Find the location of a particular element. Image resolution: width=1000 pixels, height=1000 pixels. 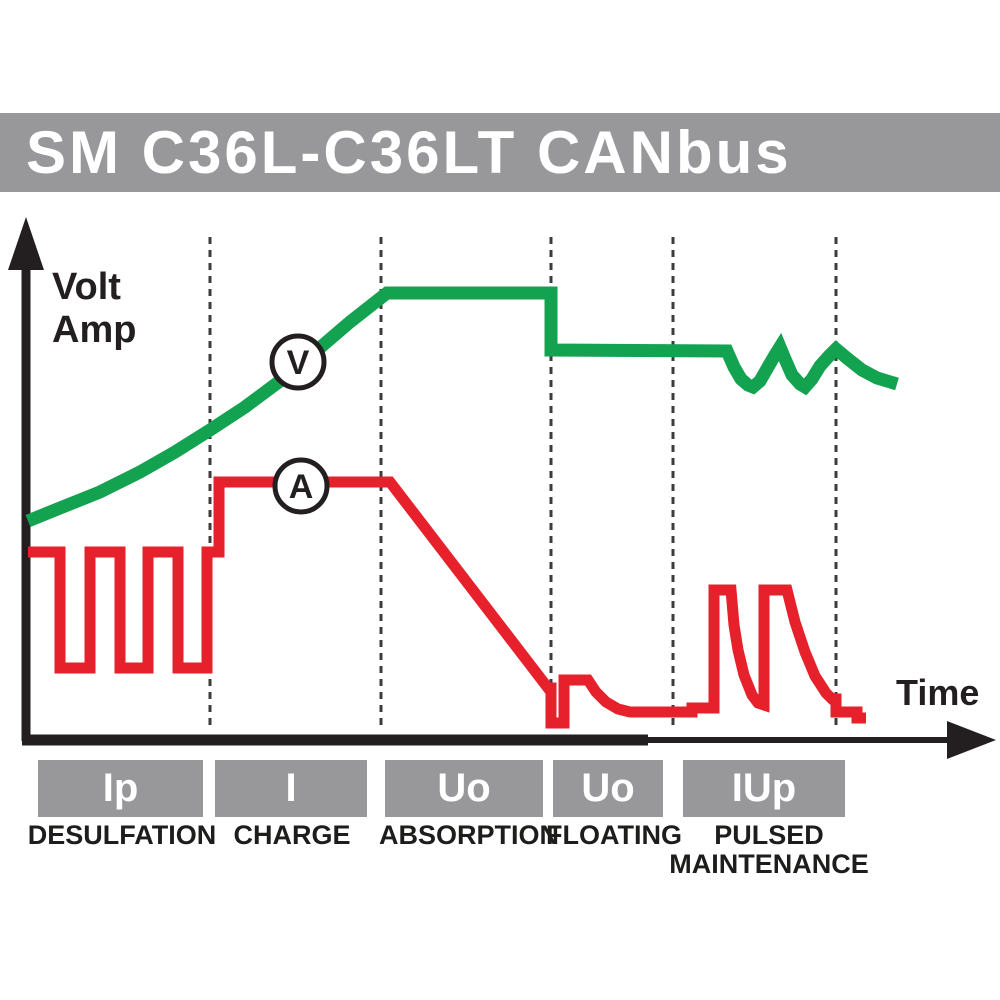

phase-name-2: CHARGE is located at coordinates (292, 835).